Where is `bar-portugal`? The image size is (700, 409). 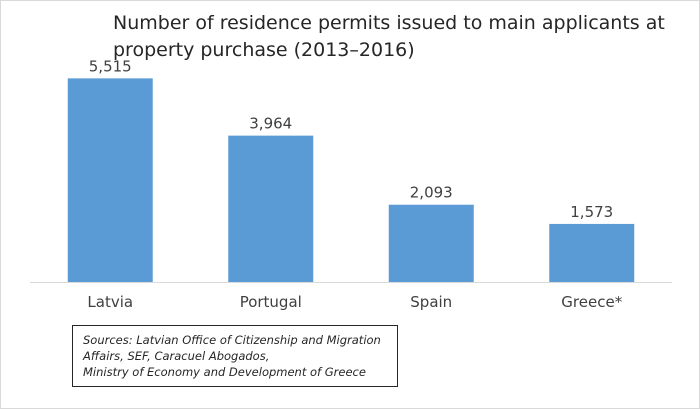 bar-portugal is located at coordinates (271, 208).